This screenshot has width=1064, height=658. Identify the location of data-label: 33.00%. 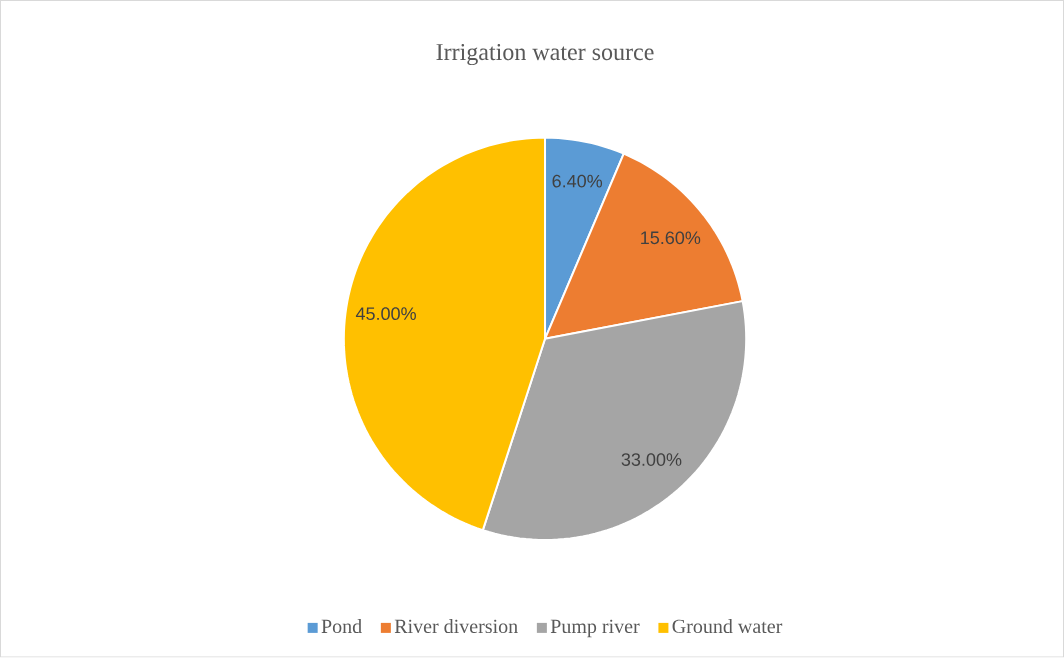
(651, 460).